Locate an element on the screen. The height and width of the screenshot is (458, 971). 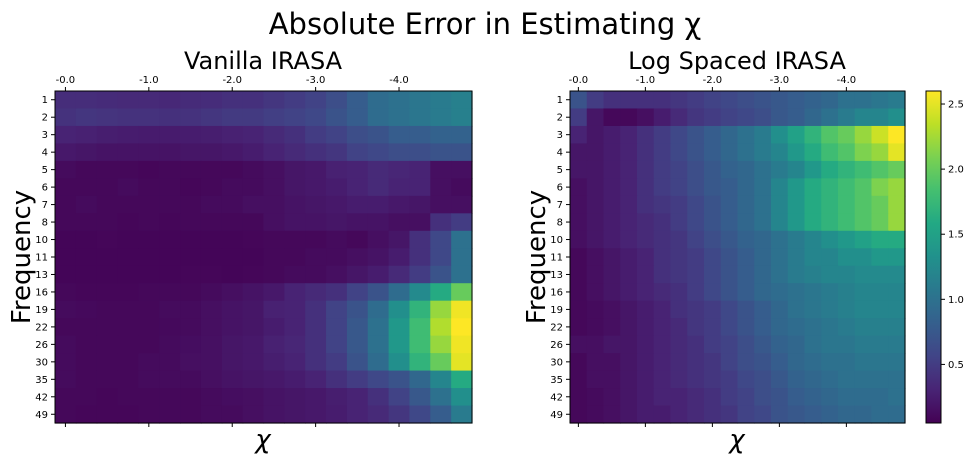
x-tick-label: -3.0 is located at coordinates (780, 80).